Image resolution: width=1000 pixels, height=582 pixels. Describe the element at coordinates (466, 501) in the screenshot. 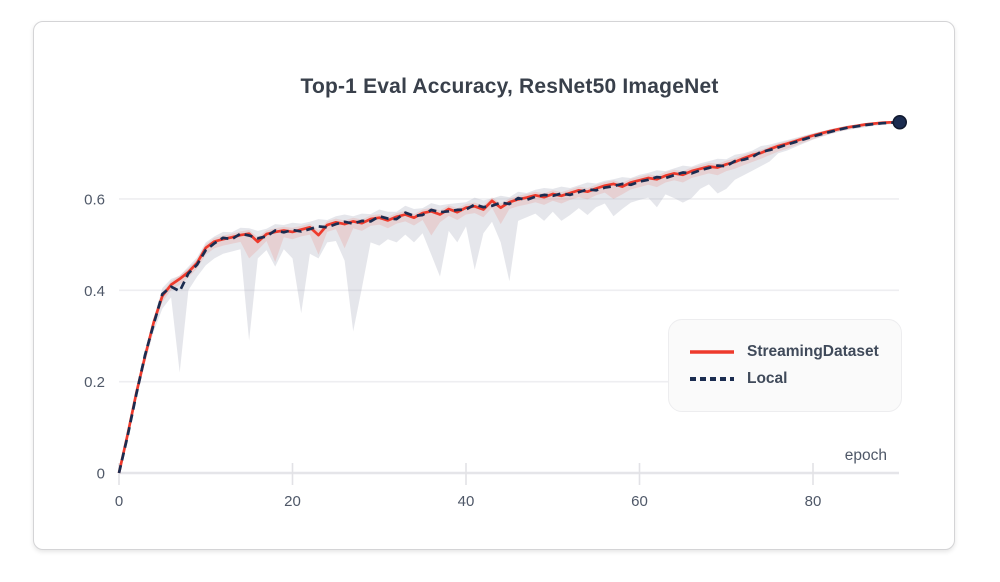

I see `x-tick-label: 40` at that location.